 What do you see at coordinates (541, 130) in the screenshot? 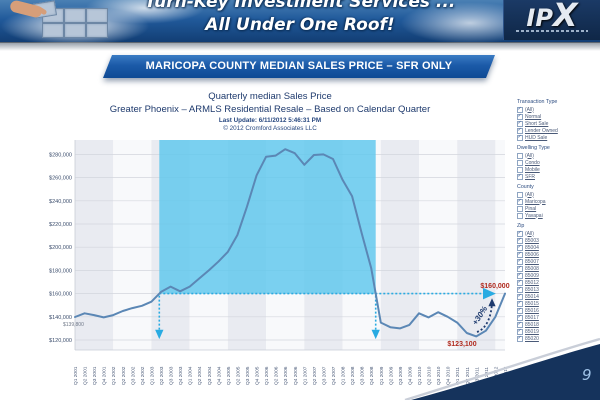
I see `filter-item-label: Lender Owned` at bounding box center [541, 130].